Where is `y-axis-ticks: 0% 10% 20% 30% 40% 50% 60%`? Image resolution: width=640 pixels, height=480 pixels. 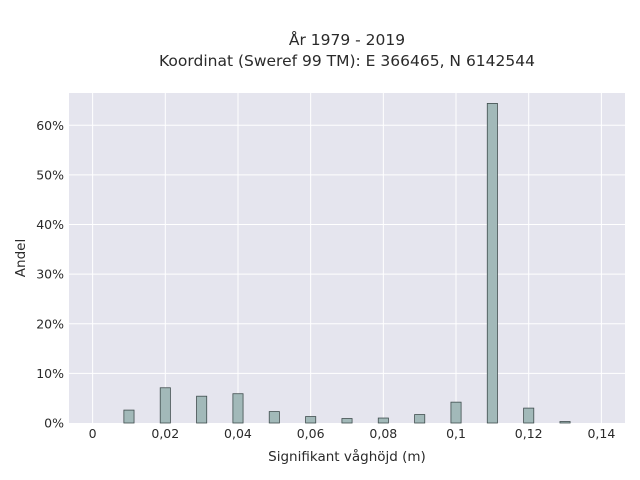
y-axis-ticks: 0% 10% 20% 30% 40% 50% 60% is located at coordinates (50, 274).